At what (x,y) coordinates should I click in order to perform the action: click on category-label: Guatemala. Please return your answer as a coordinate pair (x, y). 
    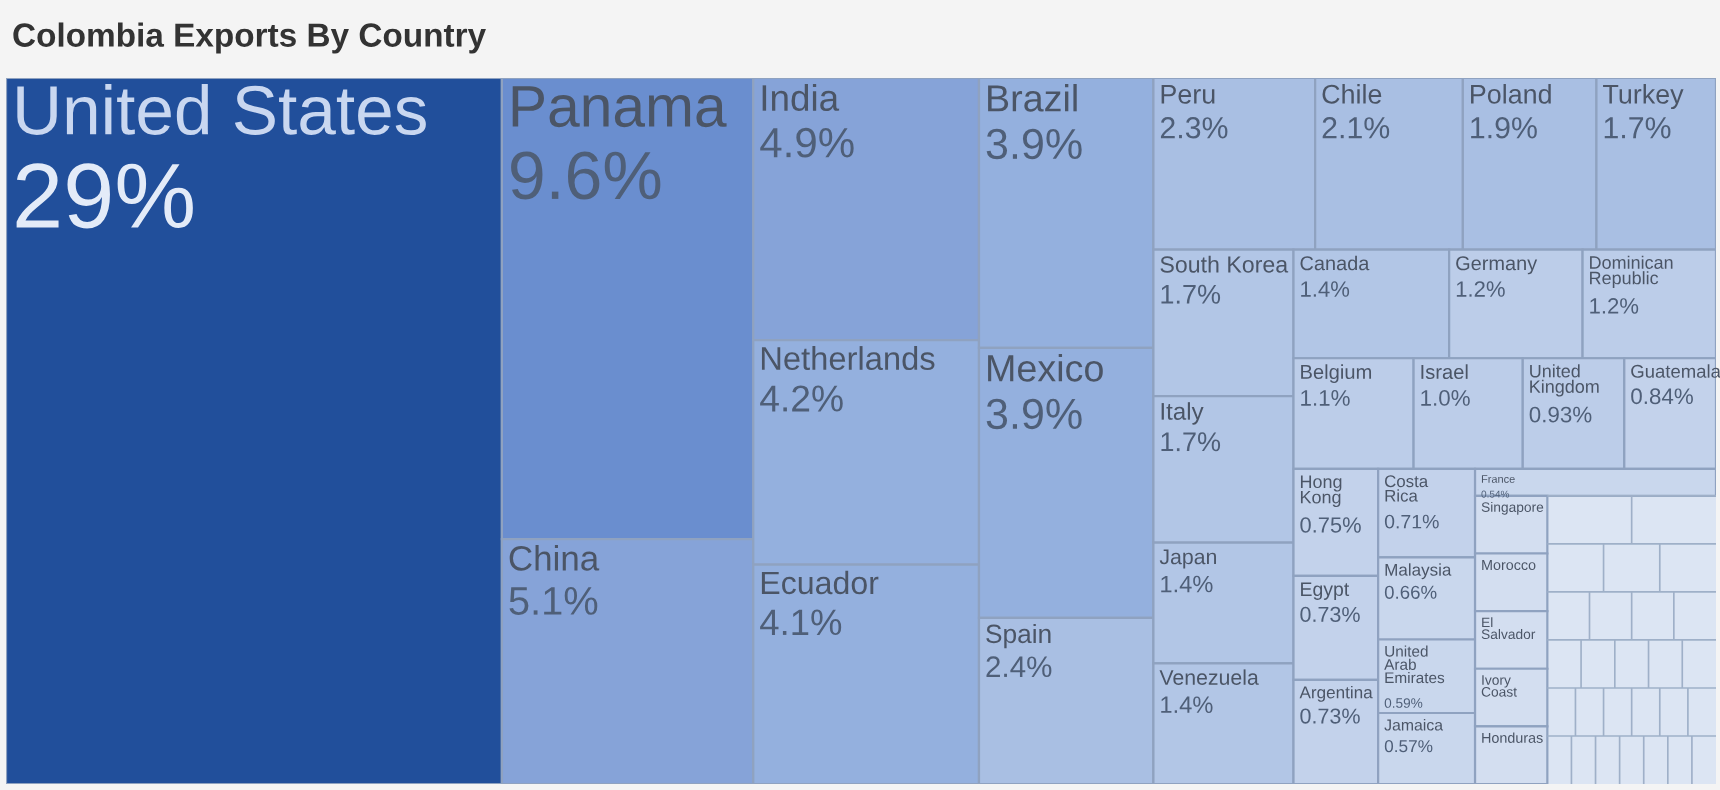
    Looking at the image, I should click on (1675, 371).